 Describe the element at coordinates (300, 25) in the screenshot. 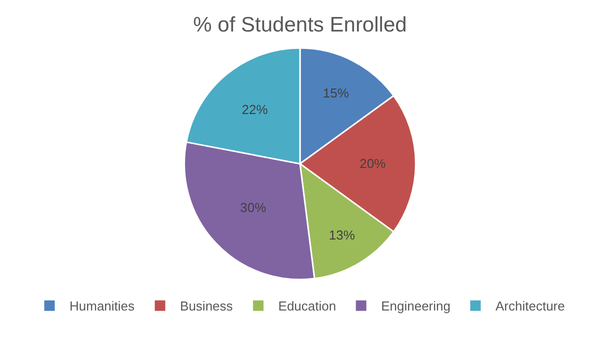

I see `chart-title: % of Students Enrolled` at that location.